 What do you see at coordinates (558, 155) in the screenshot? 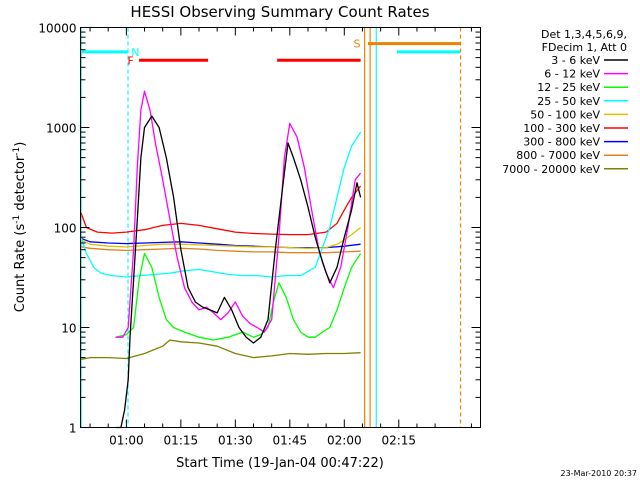
I see `legend-label: 800 - 7000 keV` at bounding box center [558, 155].